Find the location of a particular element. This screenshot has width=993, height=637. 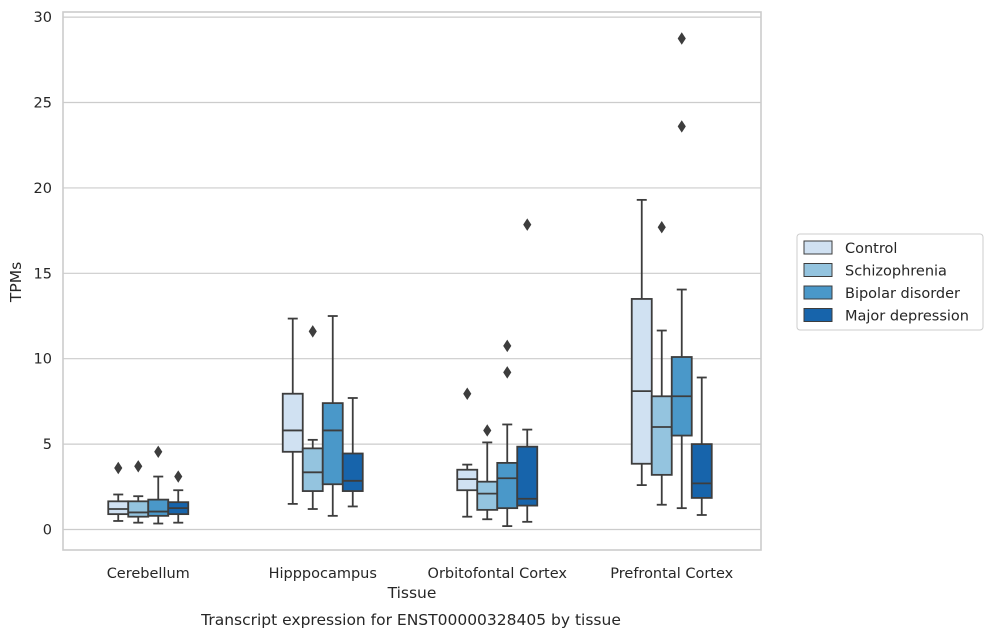

x-tick-label: Orbitofontal Cortex is located at coordinates (498, 574).